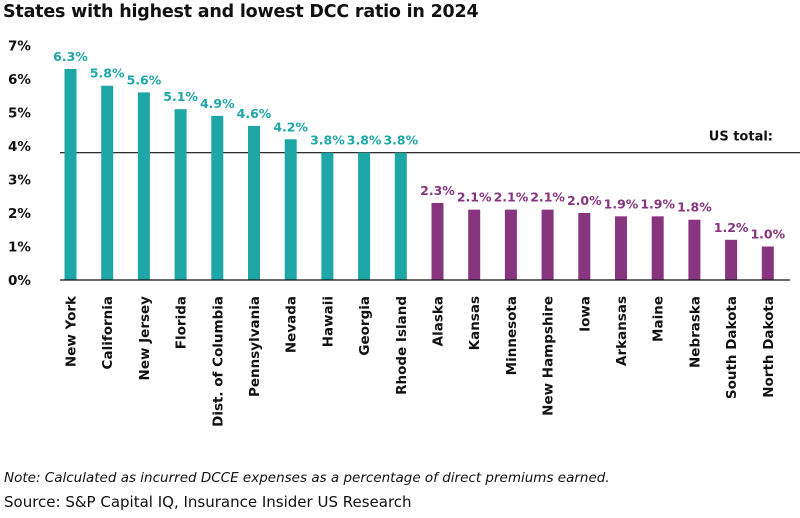 This screenshot has height=518, width=800. I want to click on data-label: 4.2%, so click(290, 126).